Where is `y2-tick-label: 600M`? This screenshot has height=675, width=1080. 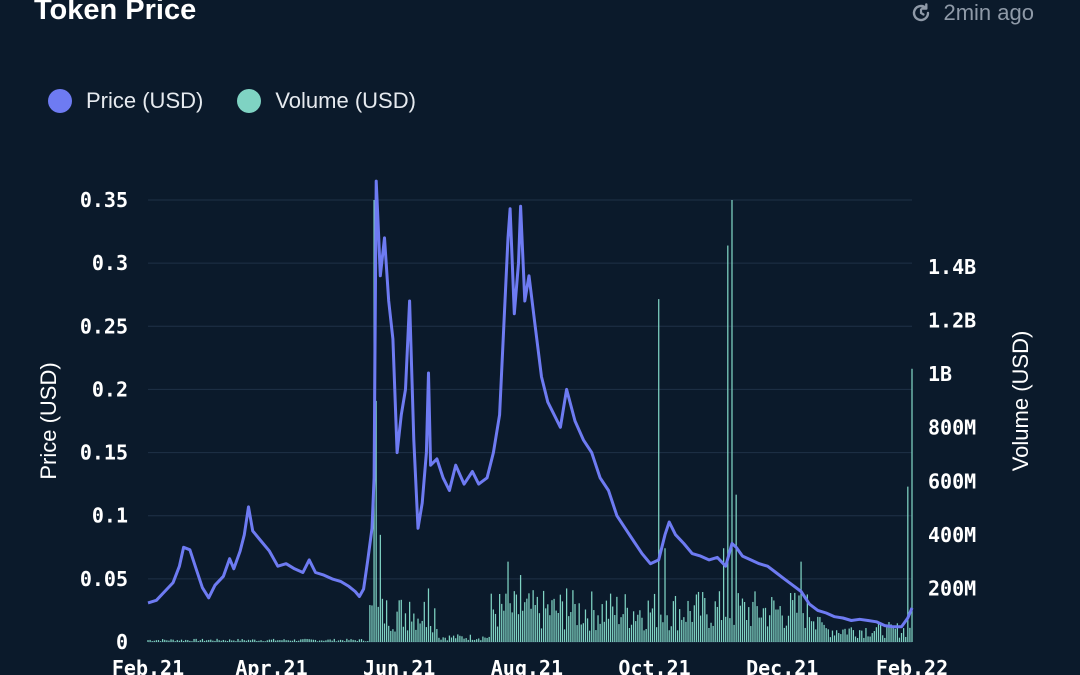 y2-tick-label: 600M is located at coordinates (952, 481).